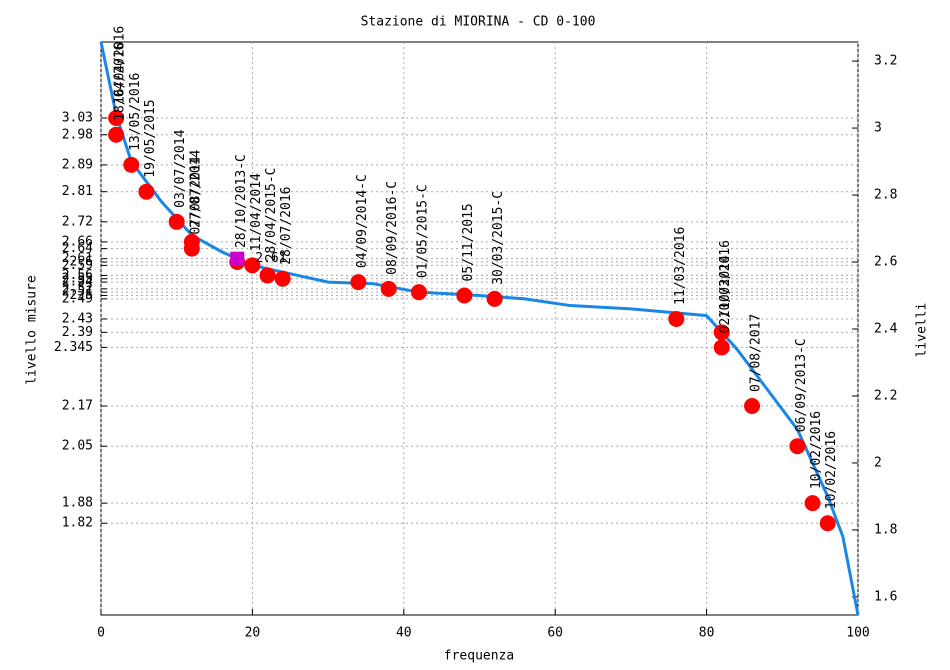 The image size is (950, 670). I want to click on chart-title: Stazione di MIORINA - CD 0-100, so click(478, 22).